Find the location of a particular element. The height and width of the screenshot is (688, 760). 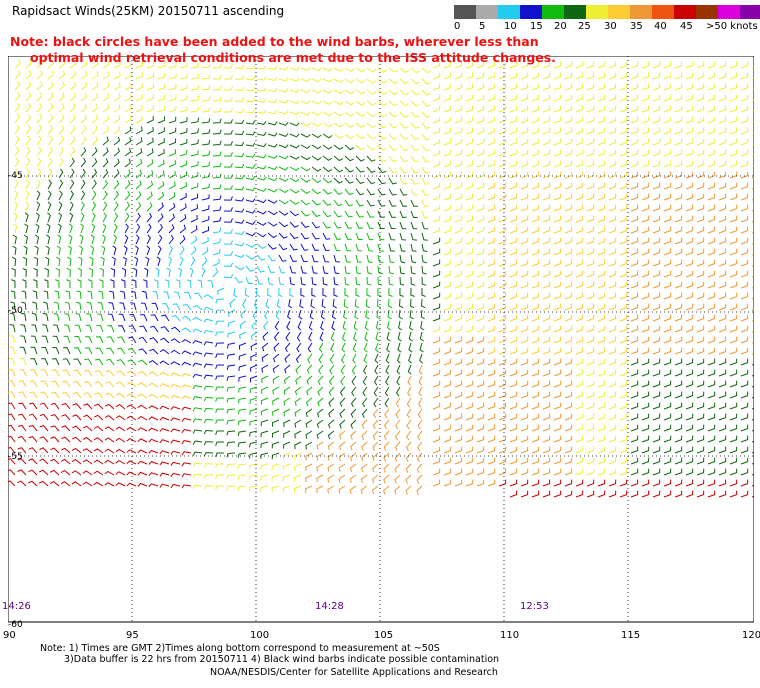

colorbar-swatch is located at coordinates (531, 12).